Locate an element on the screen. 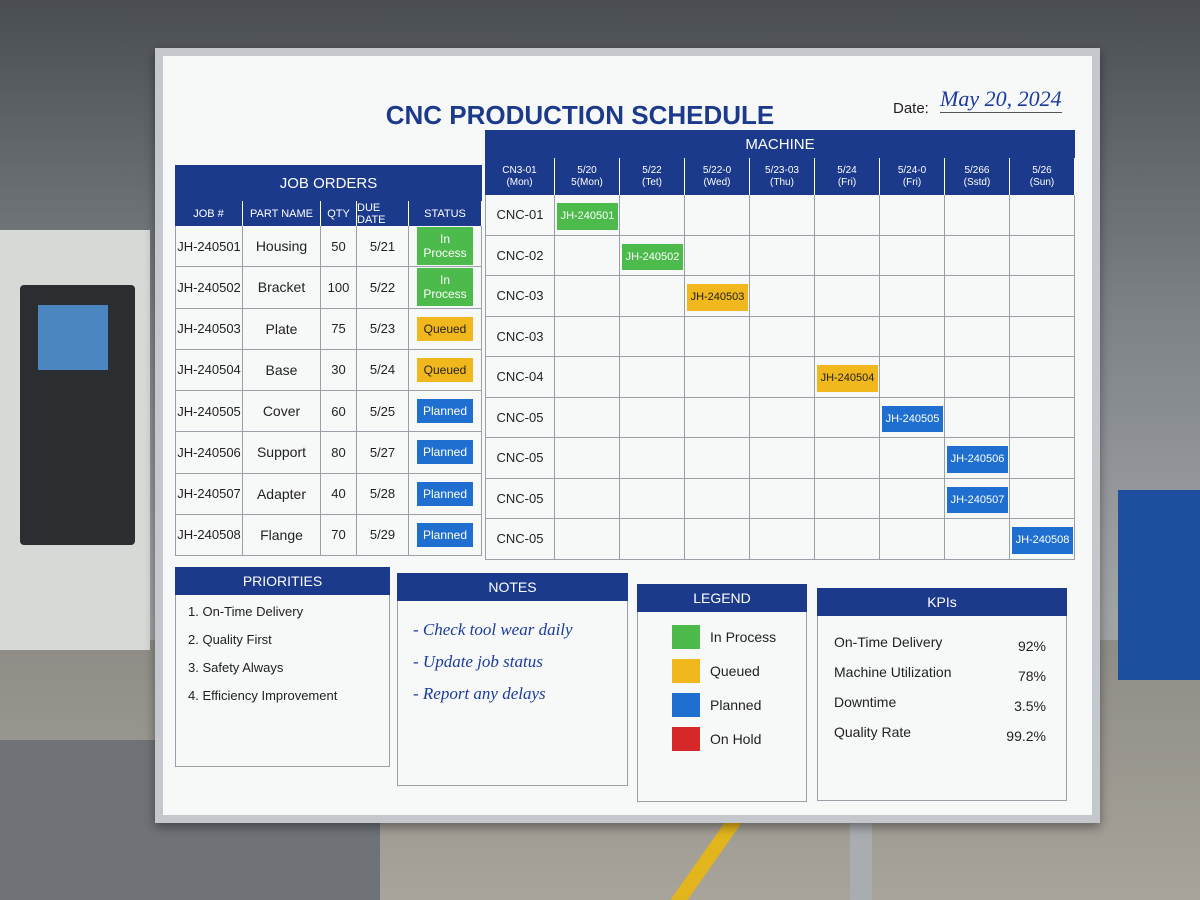 The width and height of the screenshot is (1200, 900). machine-name: CNC-02 is located at coordinates (520, 255).